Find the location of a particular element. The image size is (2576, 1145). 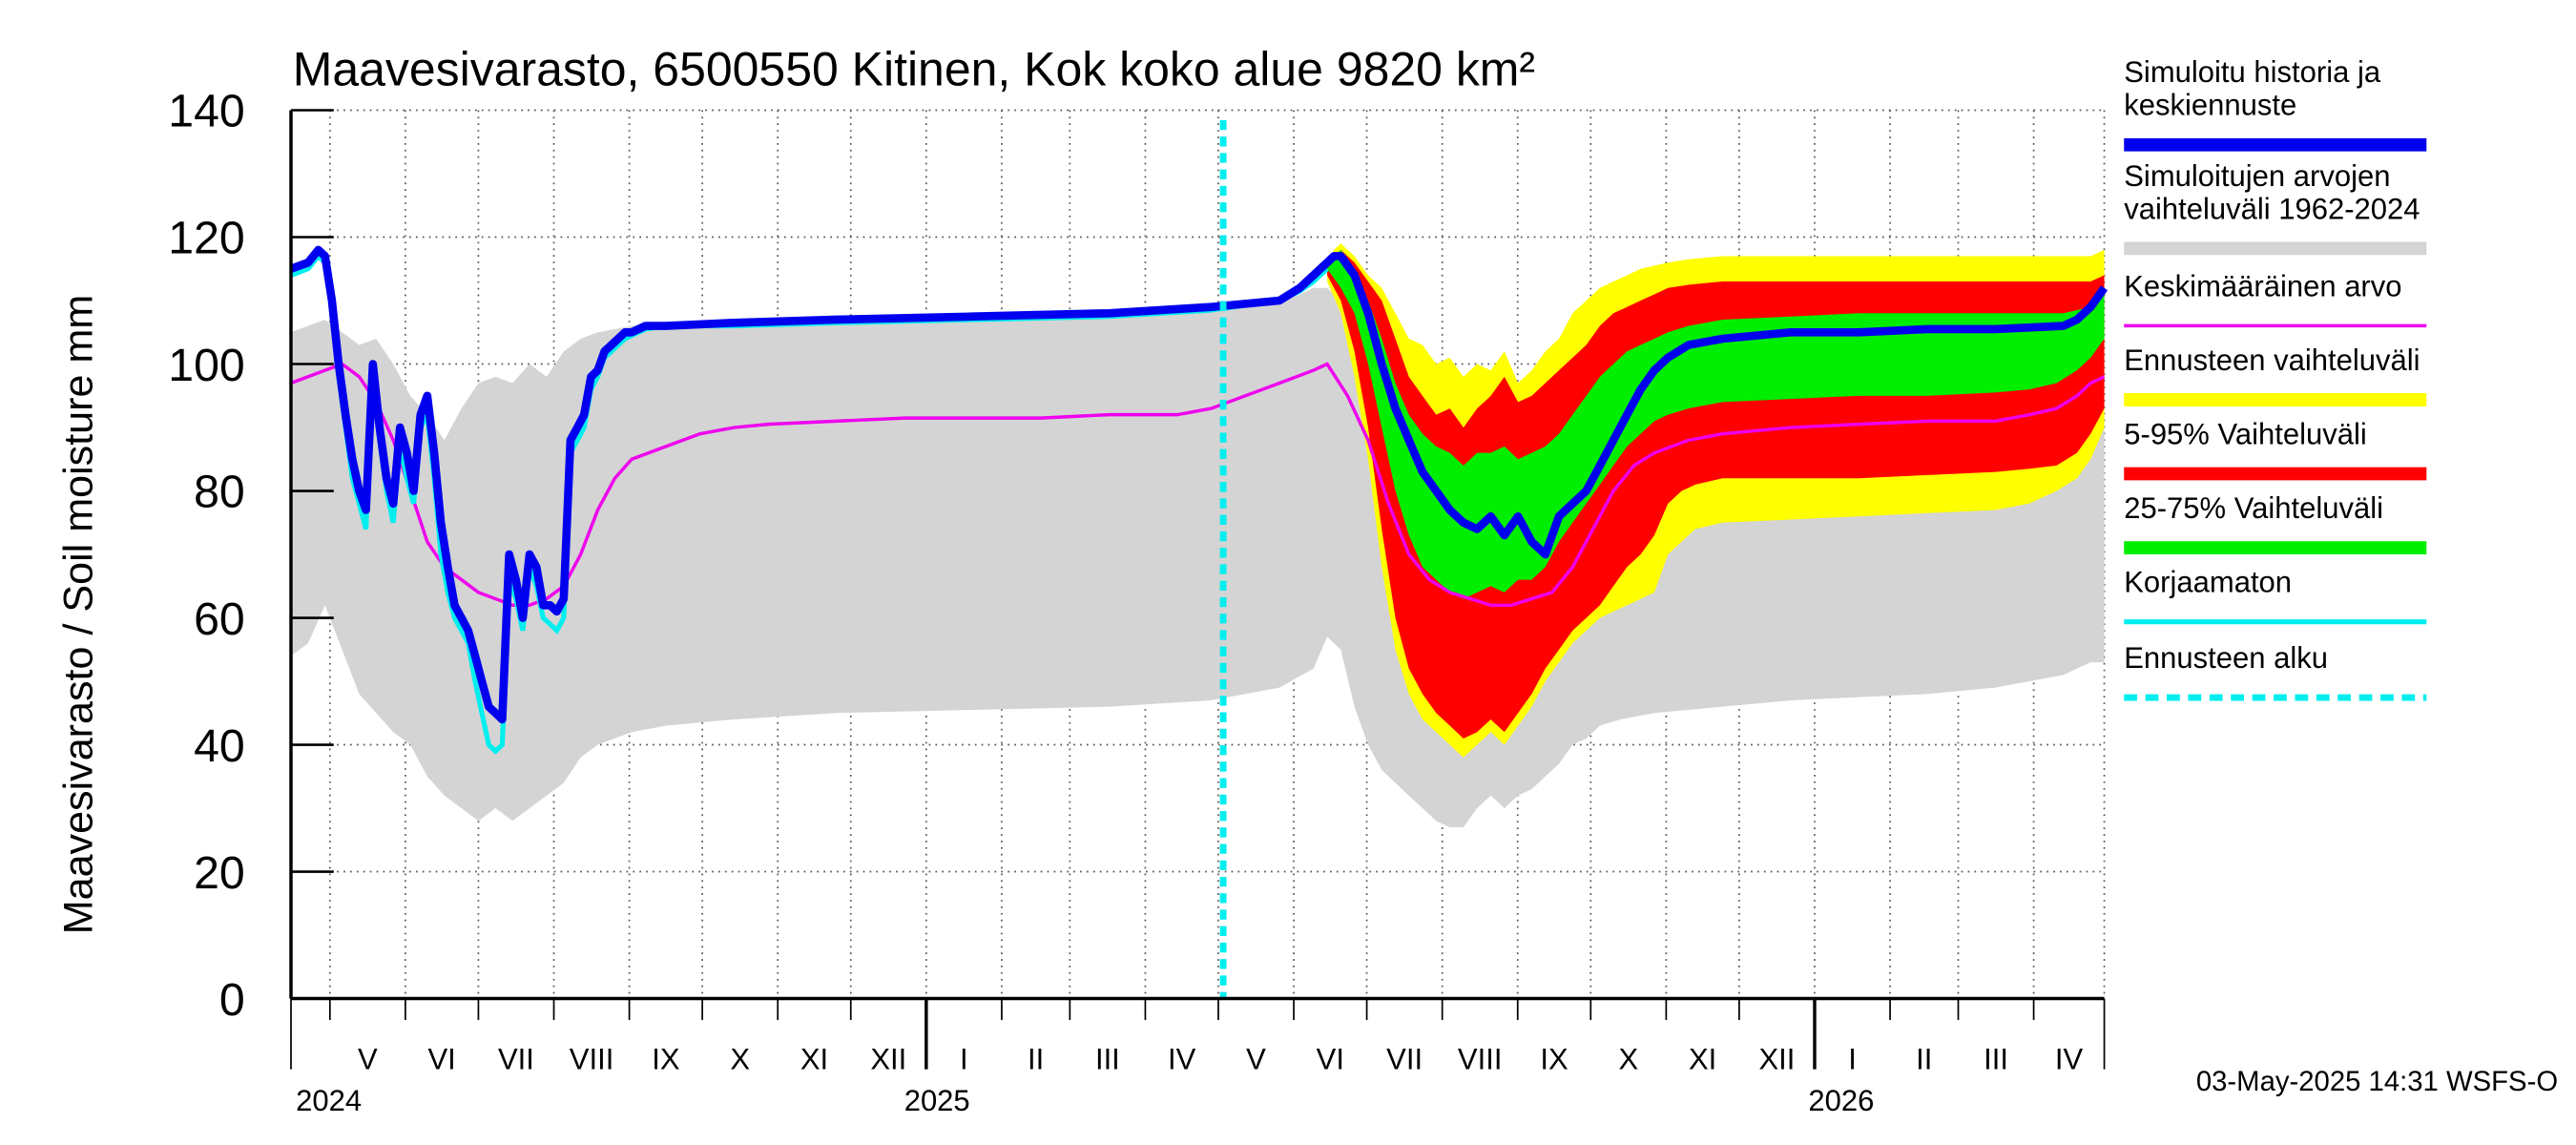

year-label: 2024 is located at coordinates (329, 1100).